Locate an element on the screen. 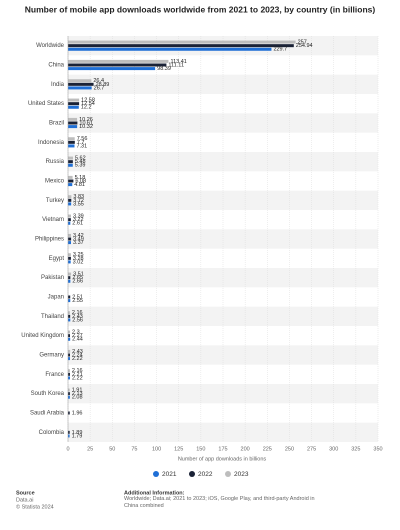 This screenshot has height=530, width=400. value-label: 2.3 is located at coordinates (76, 333).